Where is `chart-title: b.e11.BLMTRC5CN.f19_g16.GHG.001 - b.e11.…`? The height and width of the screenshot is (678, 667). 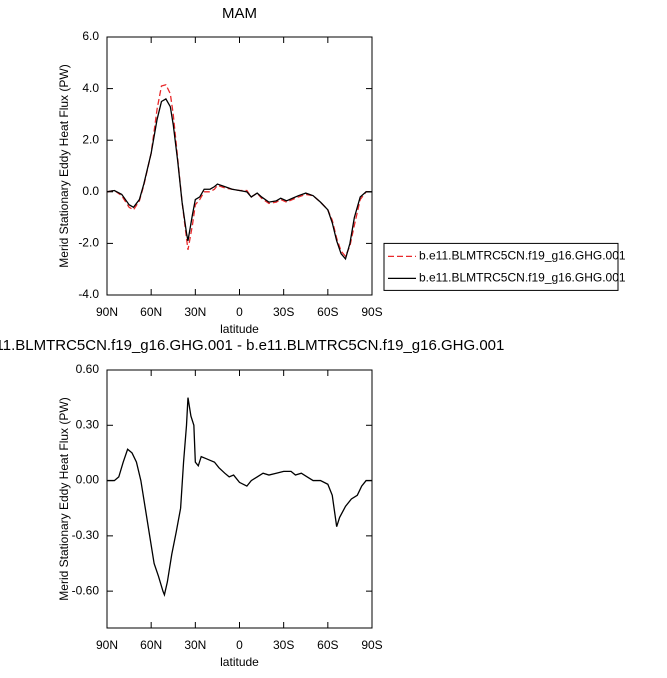 chart-title: b.e11.BLMTRC5CN.f19_g16.GHG.001 - b.e11.… is located at coordinates (252, 345).